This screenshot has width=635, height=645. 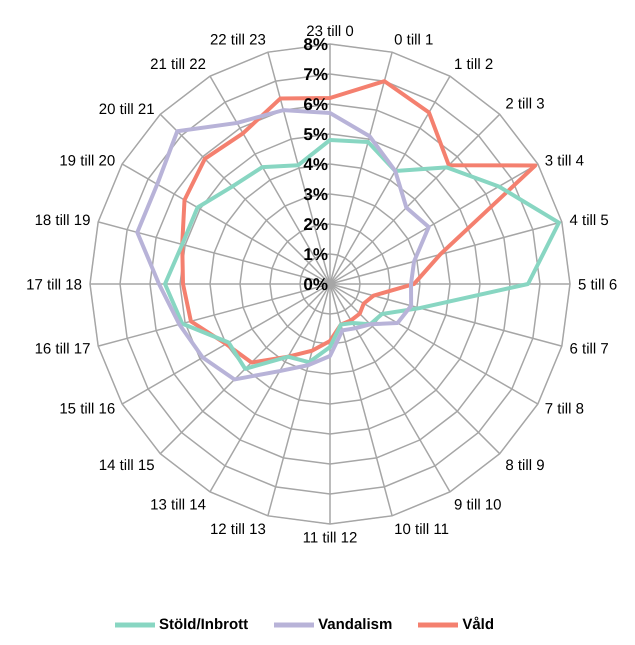 What do you see at coordinates (62, 221) in the screenshot?
I see `spoke-label: 18 till 19` at bounding box center [62, 221].